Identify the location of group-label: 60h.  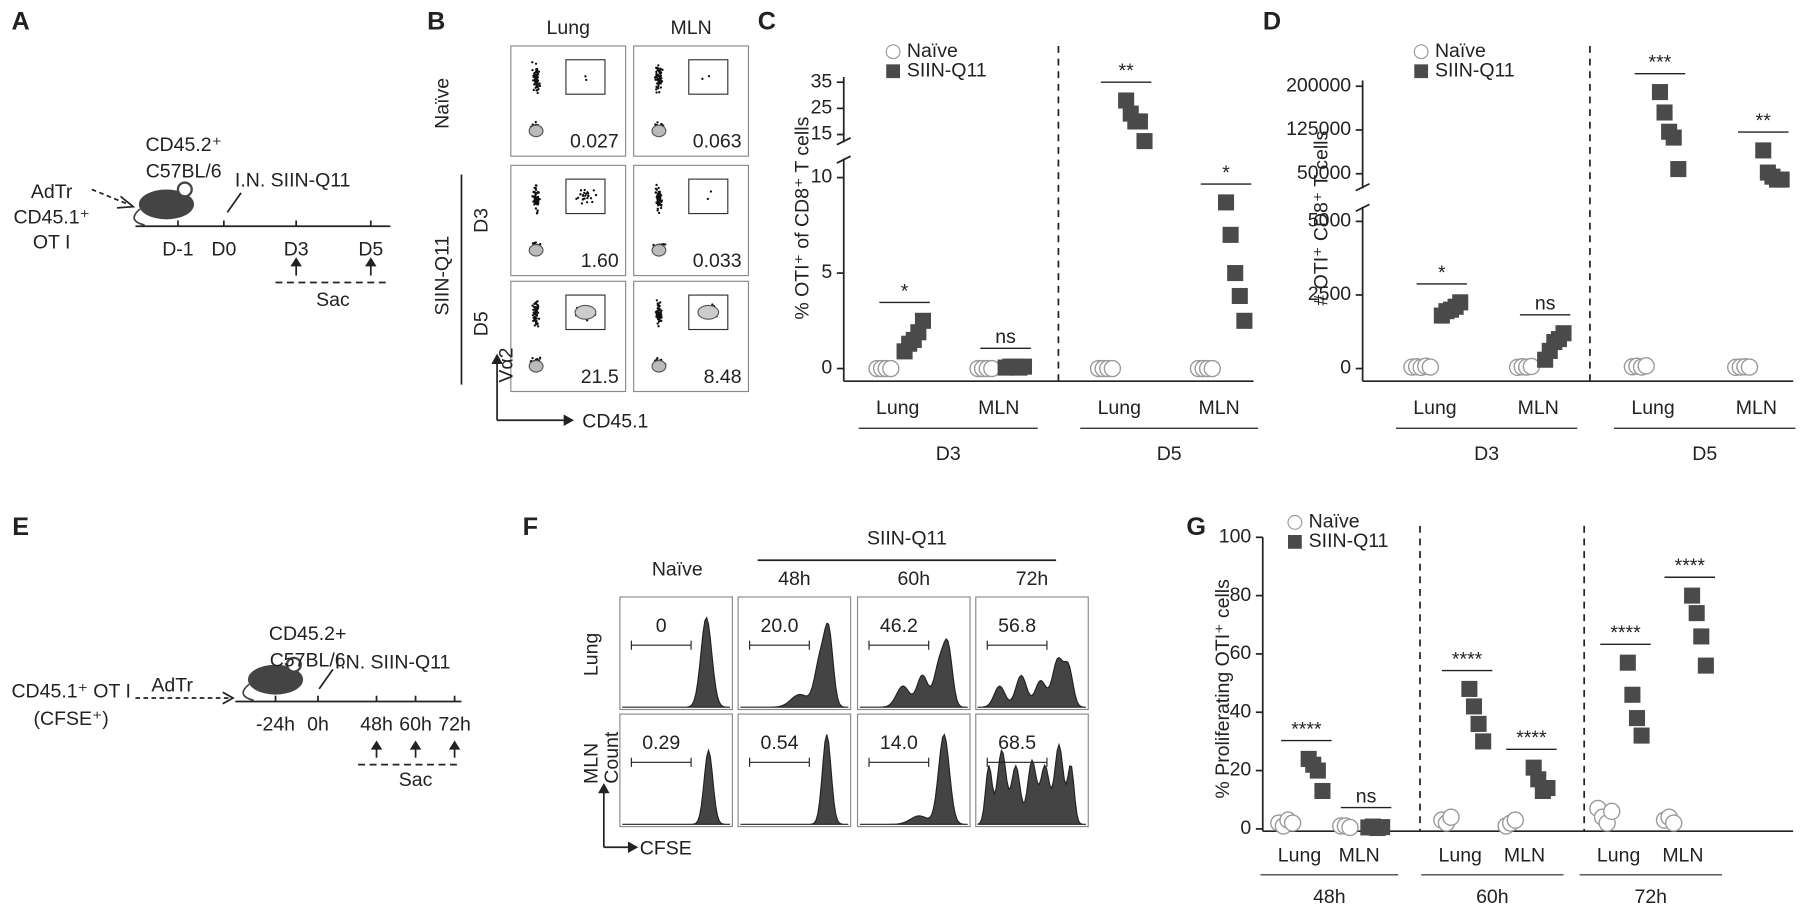
(1492, 896).